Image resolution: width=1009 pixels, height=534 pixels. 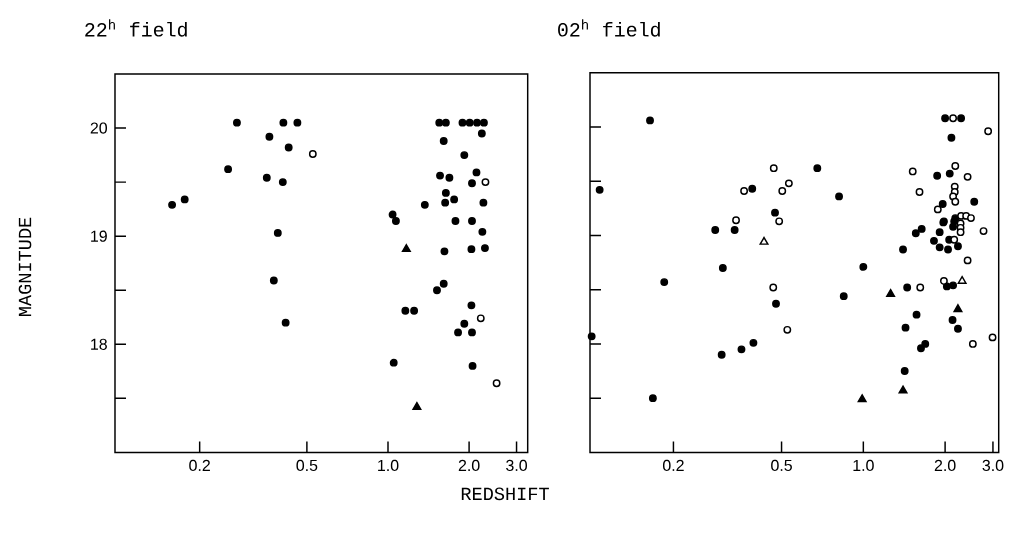 I want to click on y-tick-label: 20, so click(x=99, y=128).